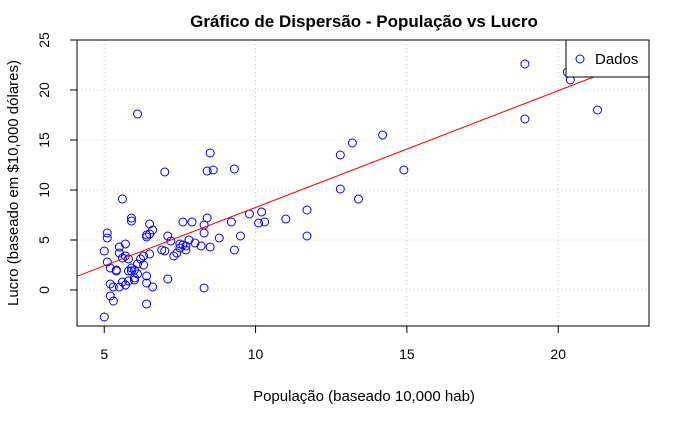  Describe the element at coordinates (580, 59) in the screenshot. I see `legend-marker` at that location.